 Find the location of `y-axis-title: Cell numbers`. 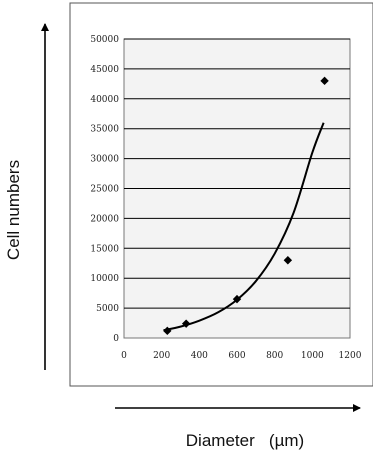

y-axis-title: Cell numbers is located at coordinates (13, 210).